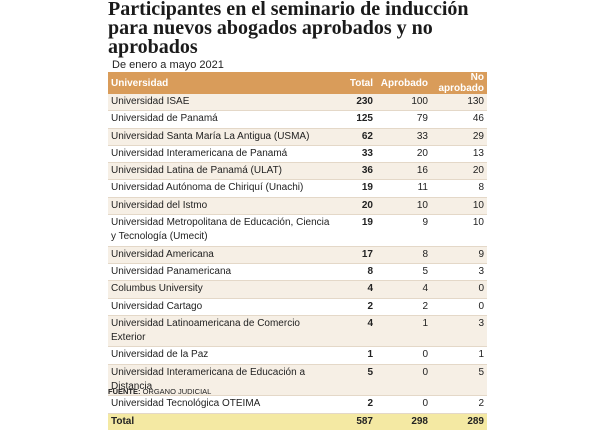 The width and height of the screenshot is (591, 430). I want to click on table-row: Universidad Tecnológica OTEIMA 2 0 2, so click(297, 404).